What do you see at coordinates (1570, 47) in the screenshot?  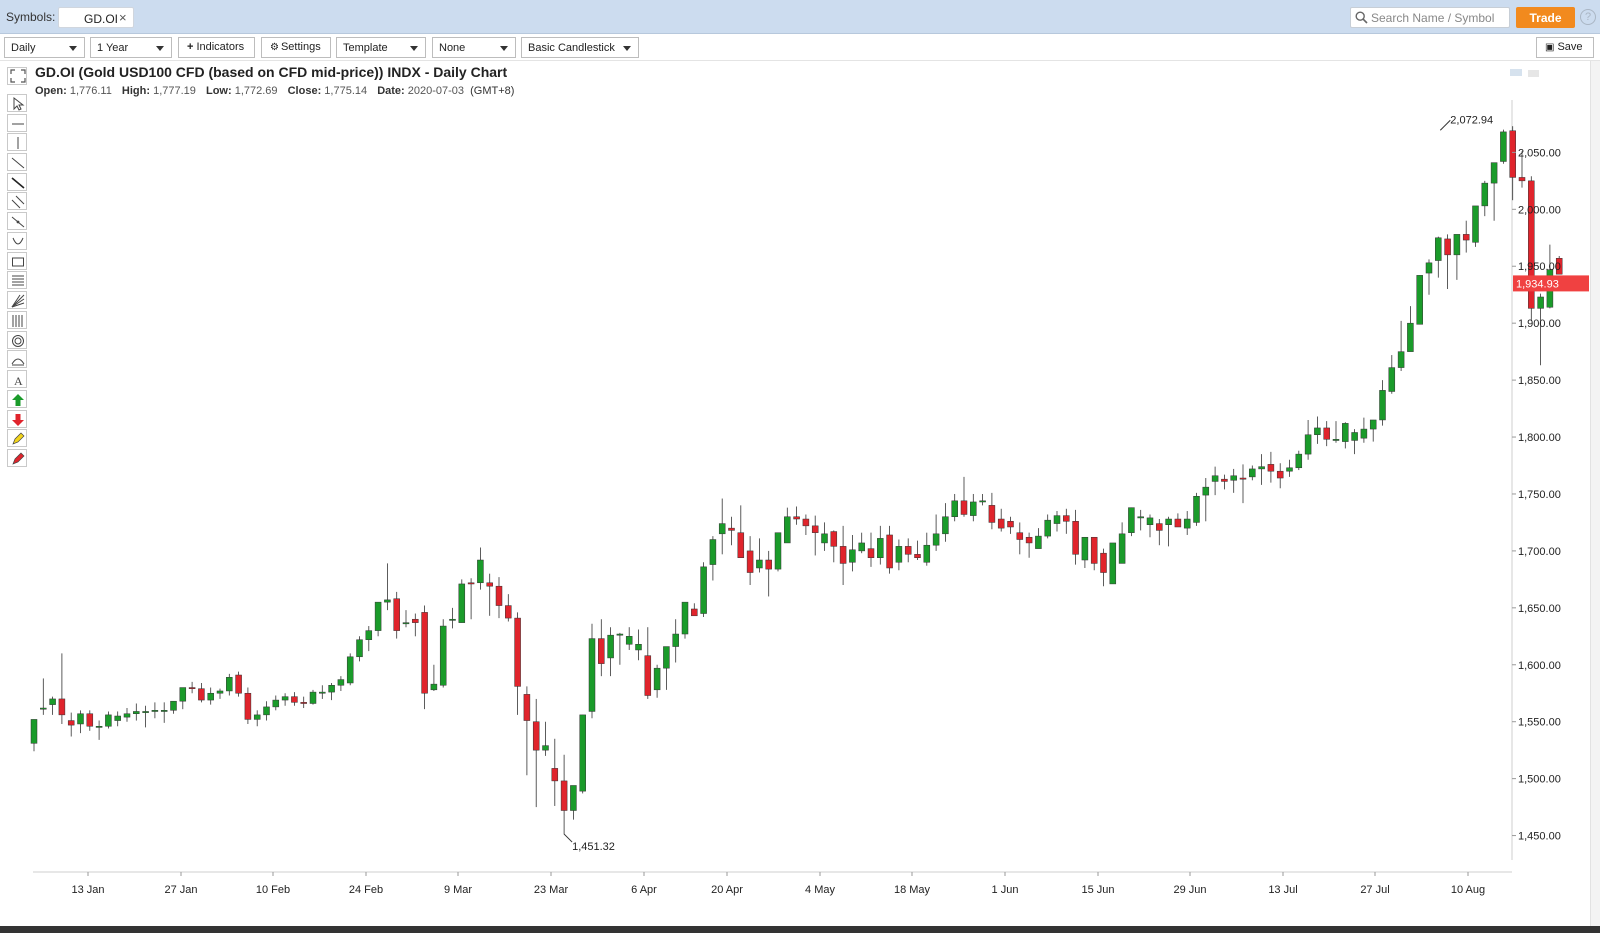 I see `save-button-label: Save` at bounding box center [1570, 47].